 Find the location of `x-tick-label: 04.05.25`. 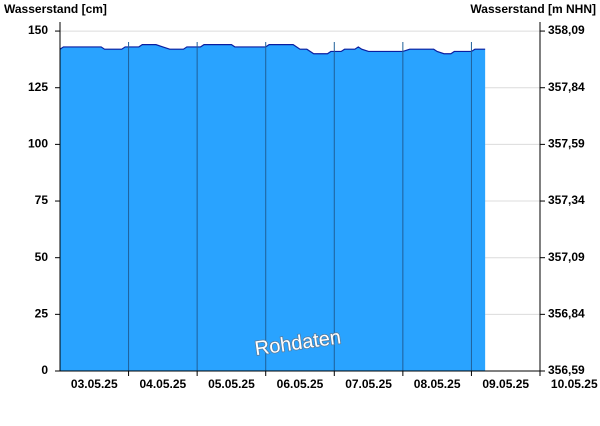

x-tick-label: 04.05.25 is located at coordinates (162, 384).